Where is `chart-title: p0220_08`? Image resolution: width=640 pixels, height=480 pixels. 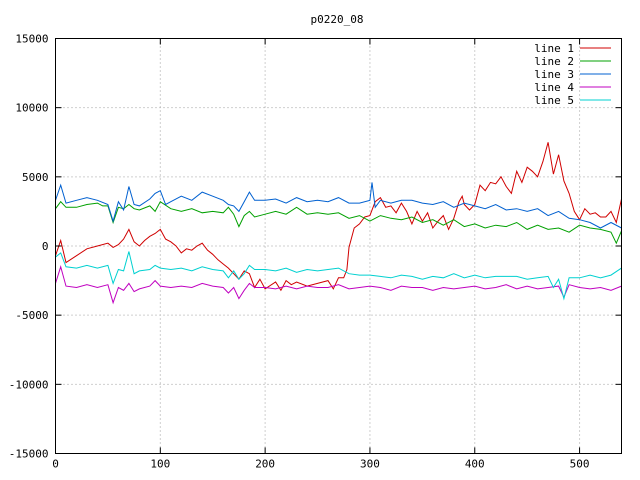 chart-title: p0220_08 is located at coordinates (337, 19).